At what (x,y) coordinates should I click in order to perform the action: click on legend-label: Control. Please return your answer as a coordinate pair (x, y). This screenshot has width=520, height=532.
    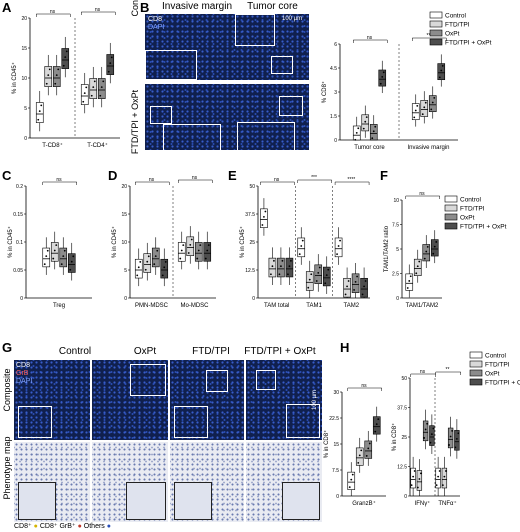
    Looking at the image, I should click on (456, 16).